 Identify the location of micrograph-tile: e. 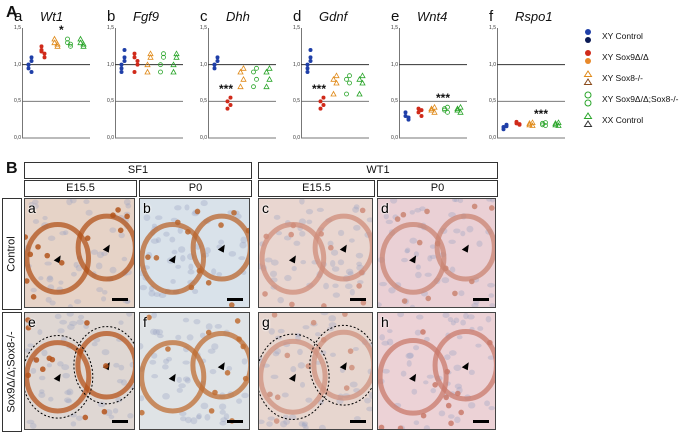
(79, 371).